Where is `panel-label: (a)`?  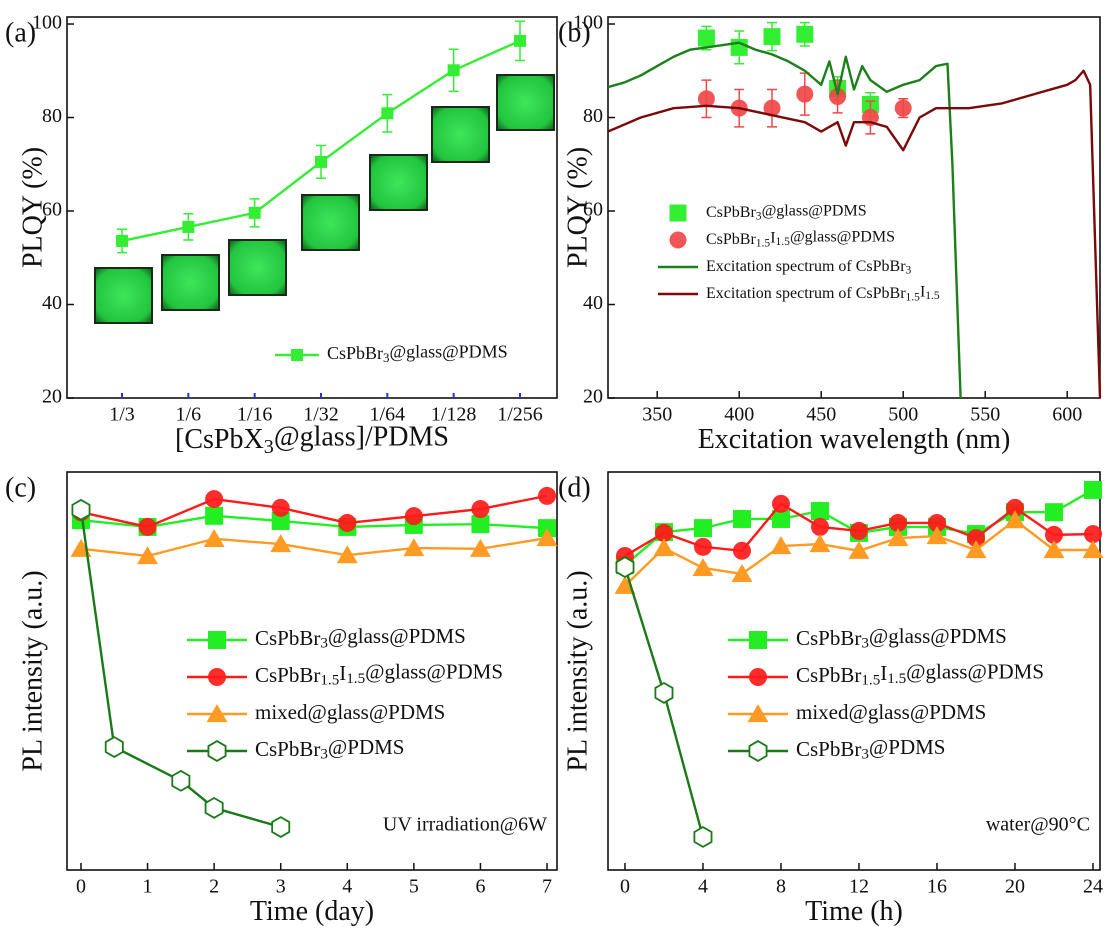
panel-label: (a) is located at coordinates (20, 32).